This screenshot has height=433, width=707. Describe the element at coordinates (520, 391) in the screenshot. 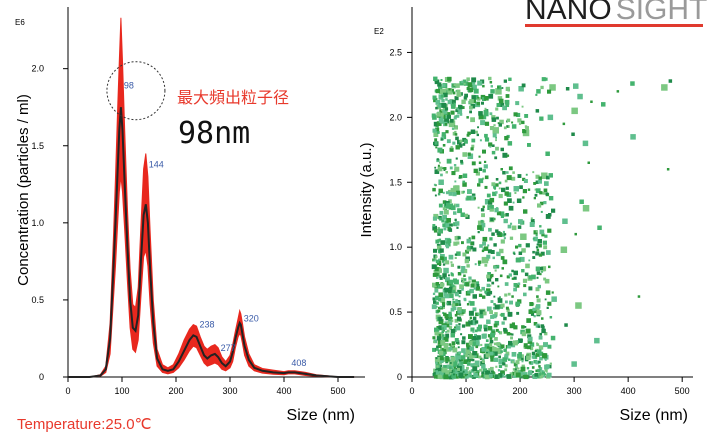

I see `x-tick-label: 200` at that location.